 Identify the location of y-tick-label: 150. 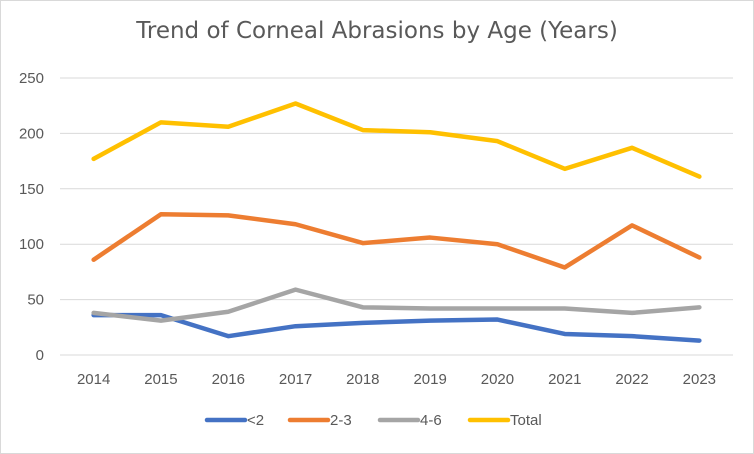
(31, 189).